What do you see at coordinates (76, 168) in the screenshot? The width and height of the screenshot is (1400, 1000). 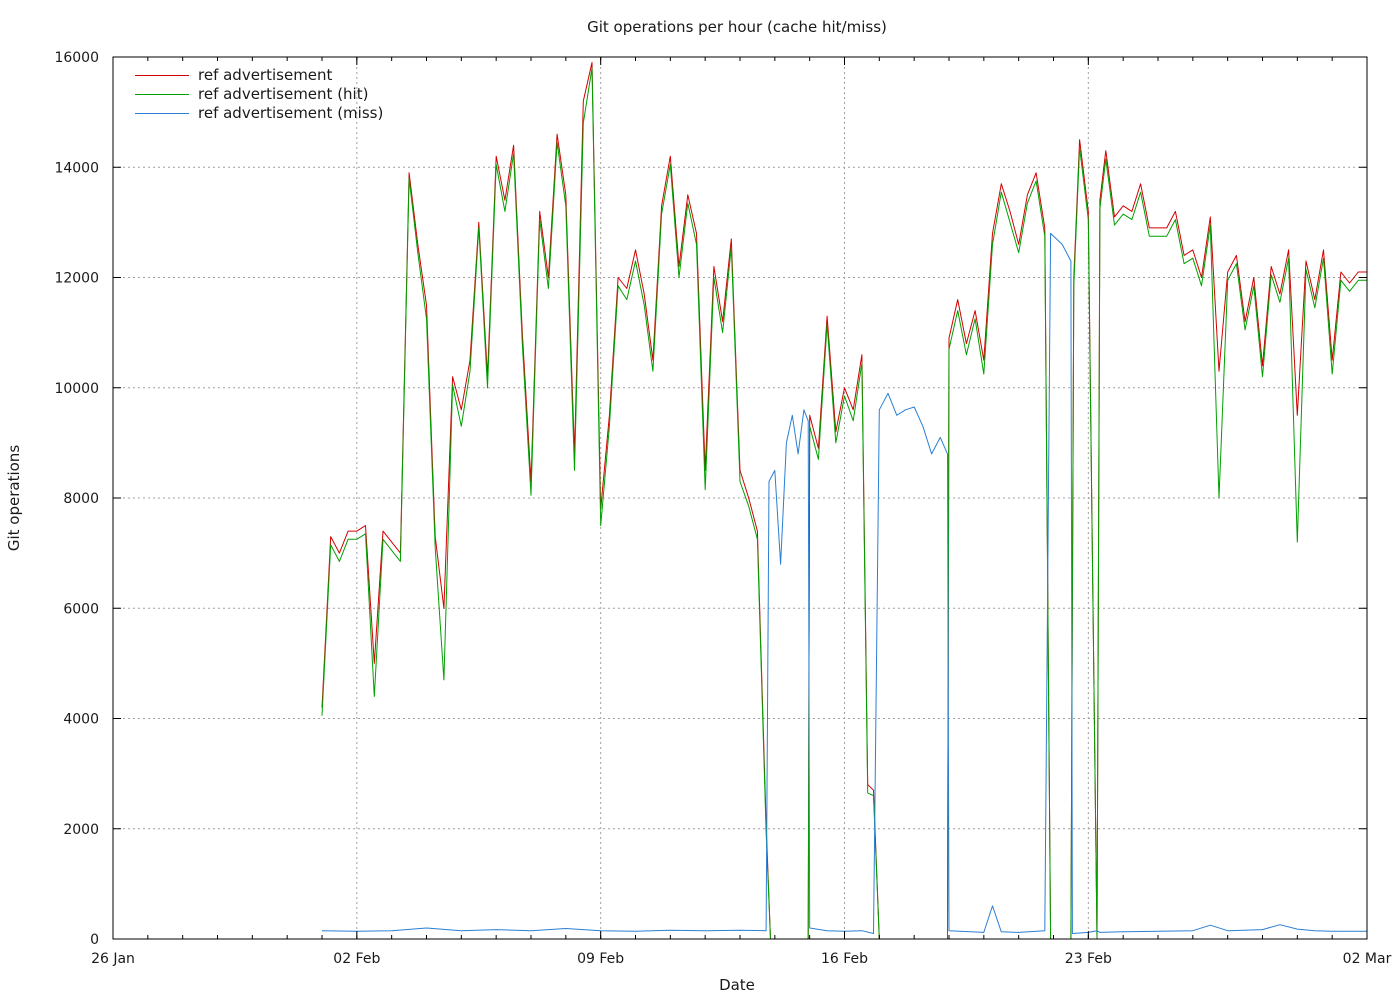 I see `y-tick-label: 14000` at bounding box center [76, 168].